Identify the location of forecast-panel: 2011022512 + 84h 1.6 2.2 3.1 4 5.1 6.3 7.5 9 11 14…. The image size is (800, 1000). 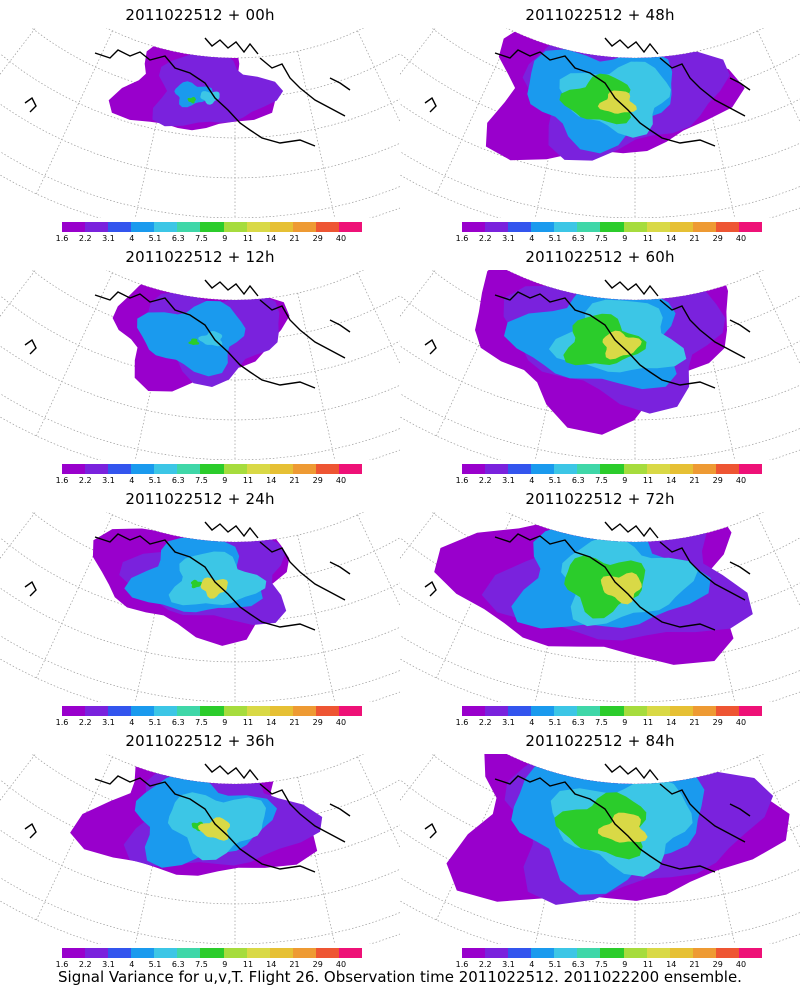
(600, 847).